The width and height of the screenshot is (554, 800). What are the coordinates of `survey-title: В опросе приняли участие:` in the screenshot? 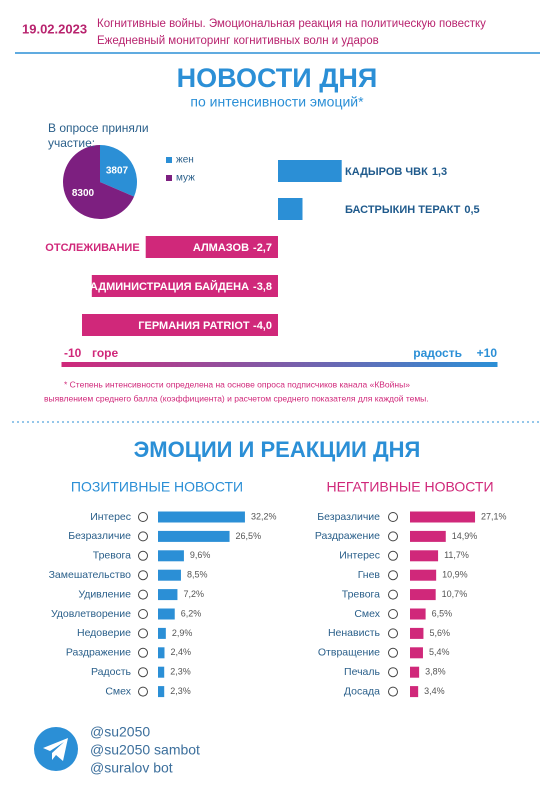 It's located at (98, 135).